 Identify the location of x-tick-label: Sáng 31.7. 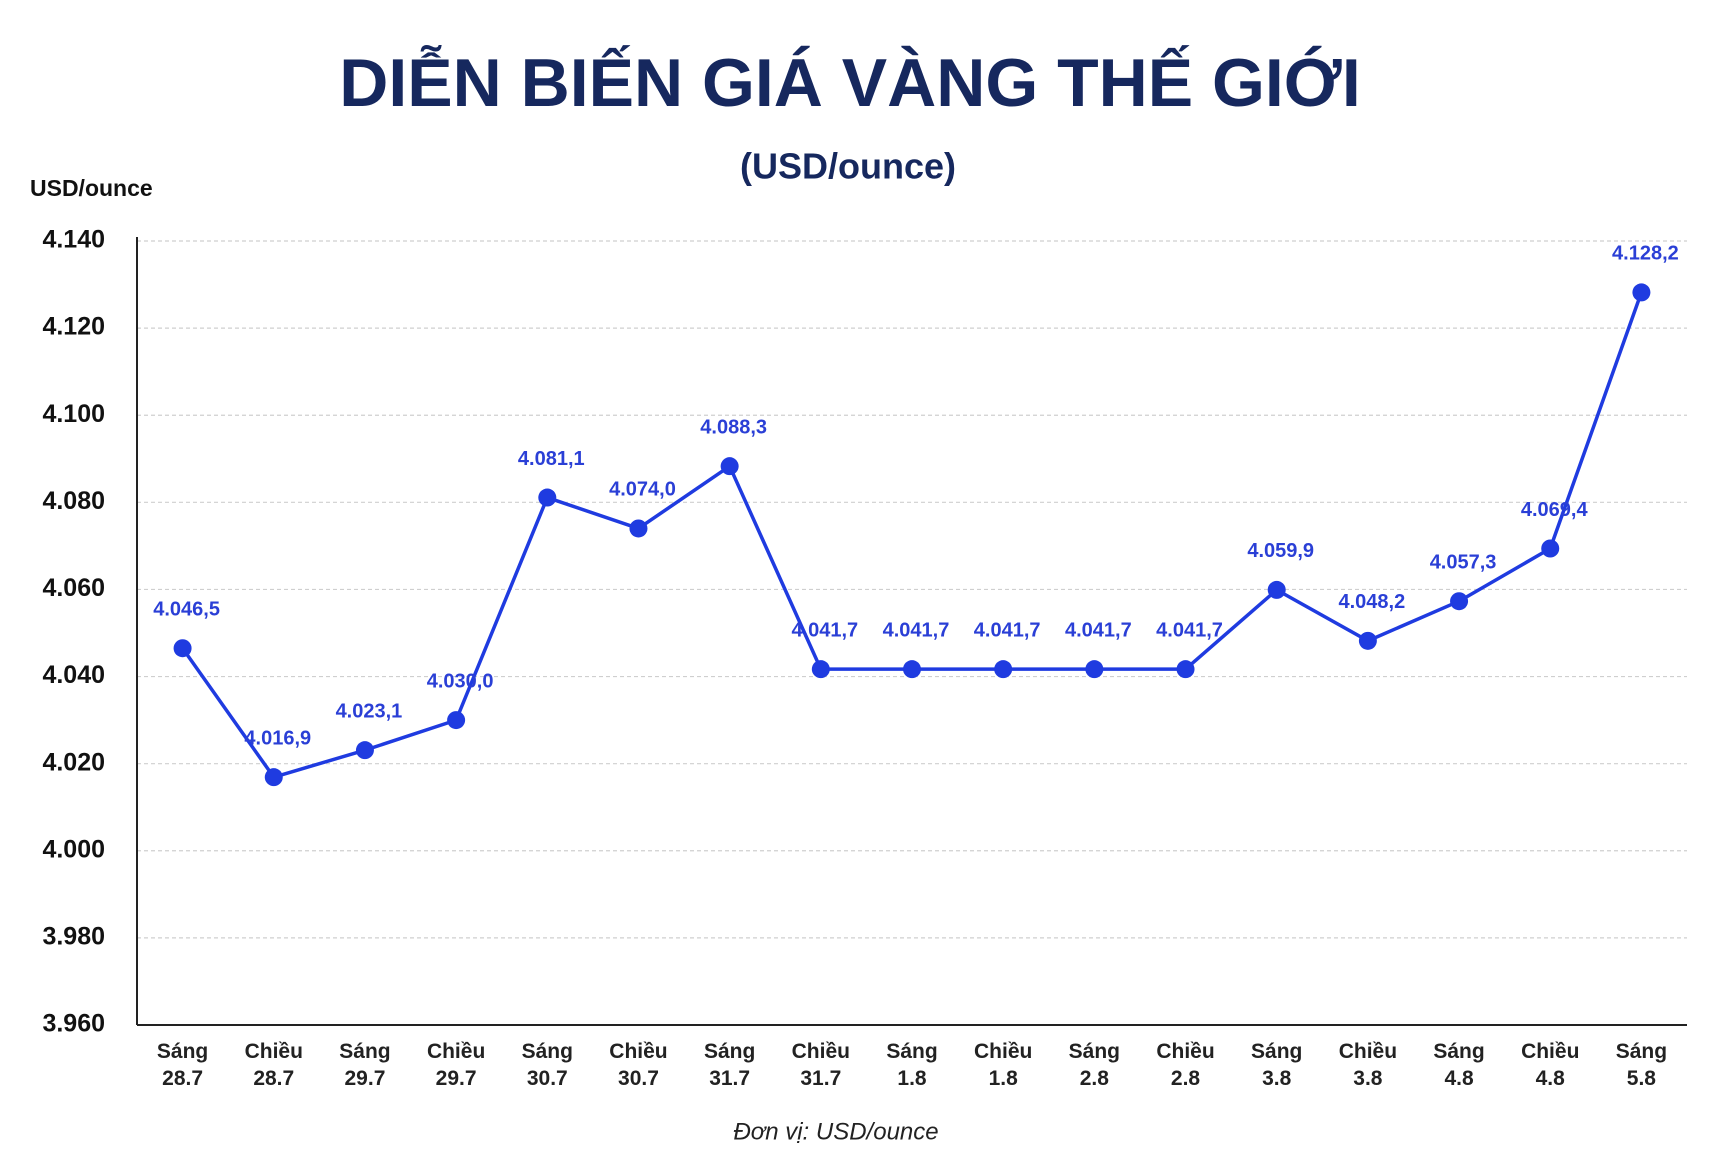
(729, 1065).